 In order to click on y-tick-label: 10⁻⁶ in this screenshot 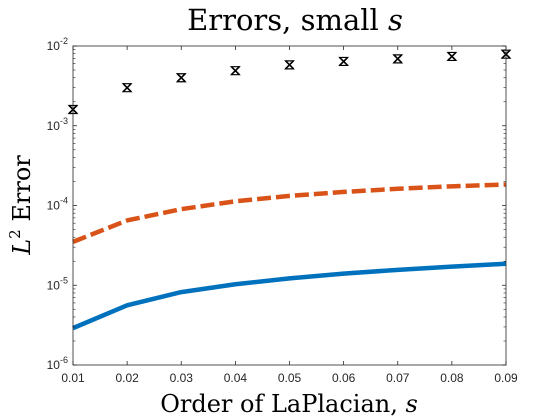, I will do `click(57, 363)`.